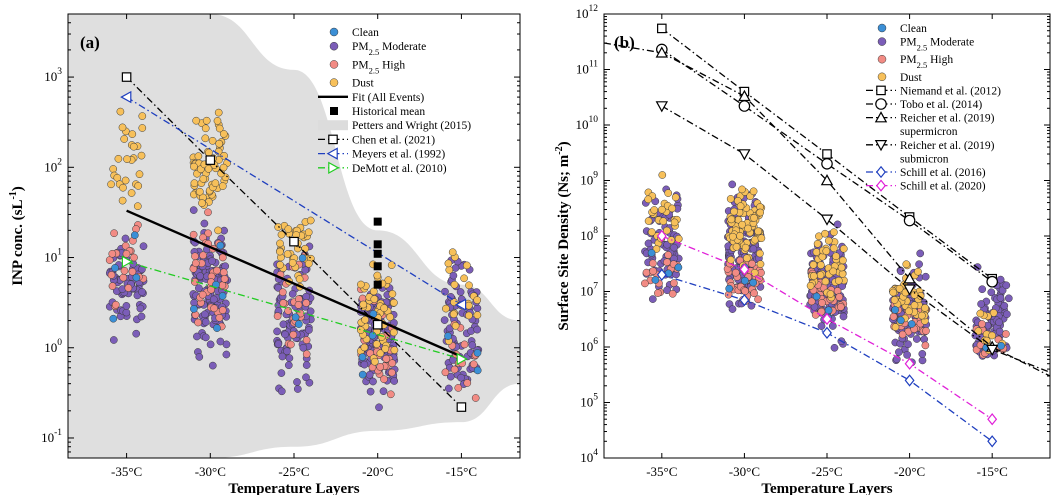 This screenshot has width=1051, height=495. What do you see at coordinates (908, 60) in the screenshot?
I see `text-span: PM` at bounding box center [908, 60].